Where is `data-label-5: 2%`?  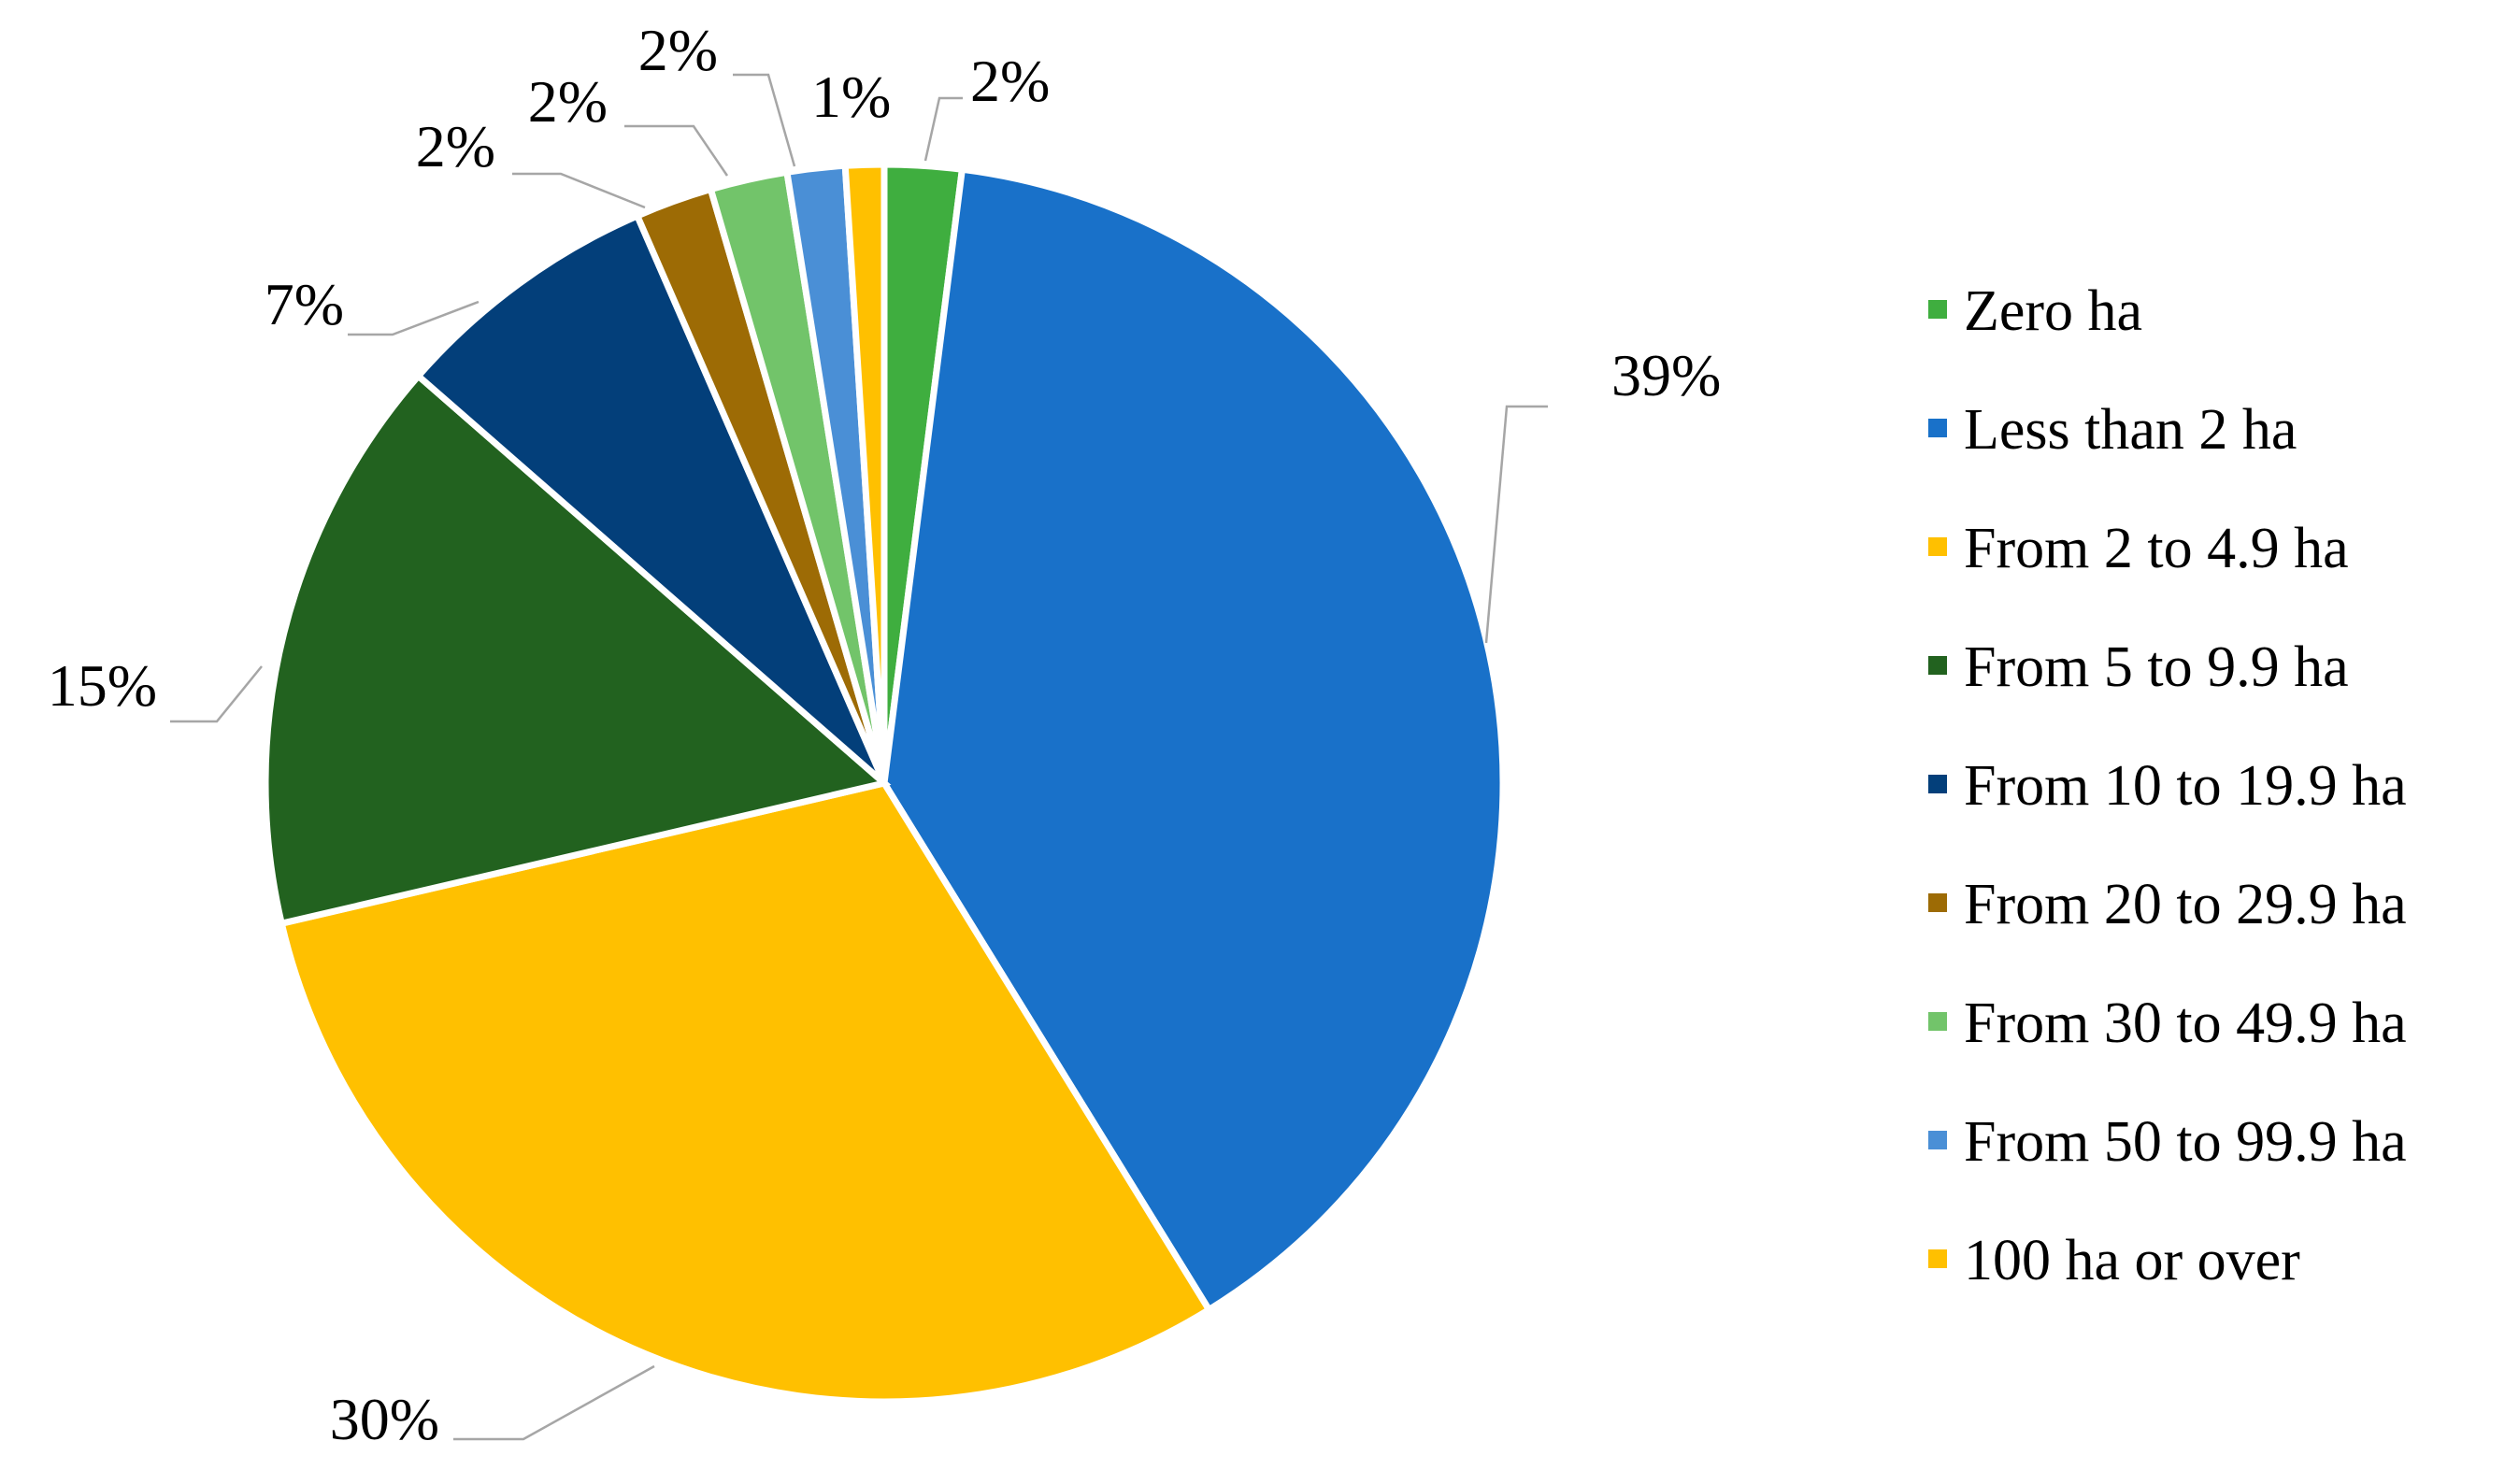
data-label-5: 2% is located at coordinates (456, 146).